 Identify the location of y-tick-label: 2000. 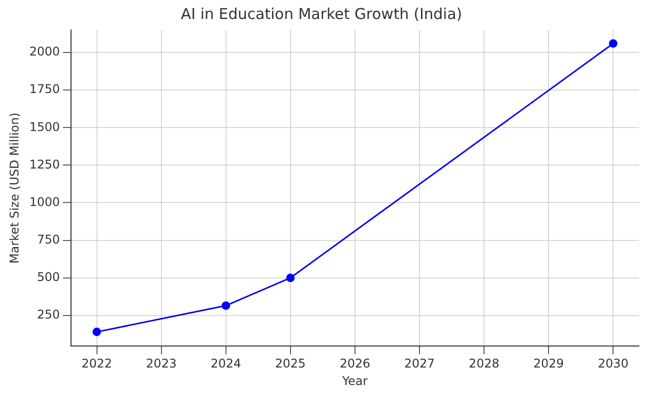
(44, 51).